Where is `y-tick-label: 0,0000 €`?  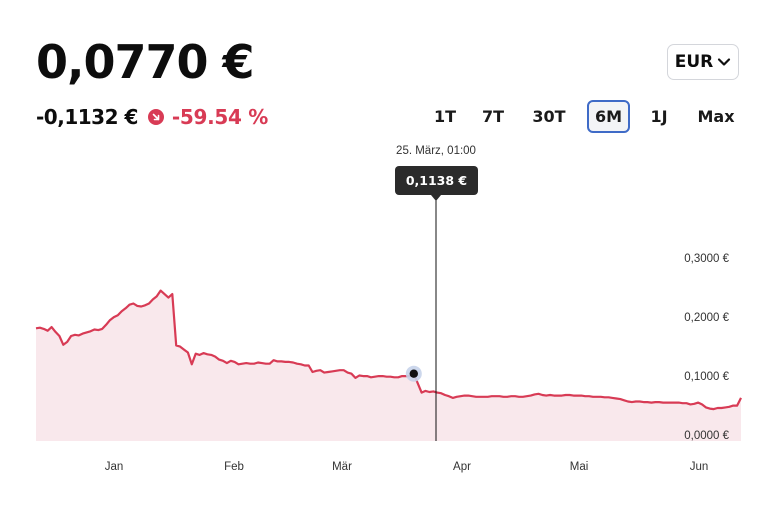 y-tick-label: 0,0000 € is located at coordinates (706, 436).